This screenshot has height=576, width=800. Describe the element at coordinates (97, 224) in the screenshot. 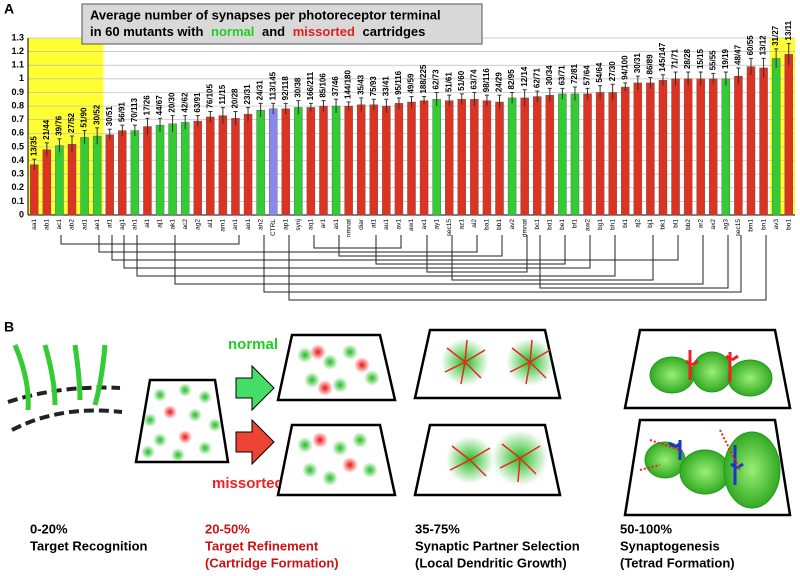

I see `x-tick-label: ae1` at that location.